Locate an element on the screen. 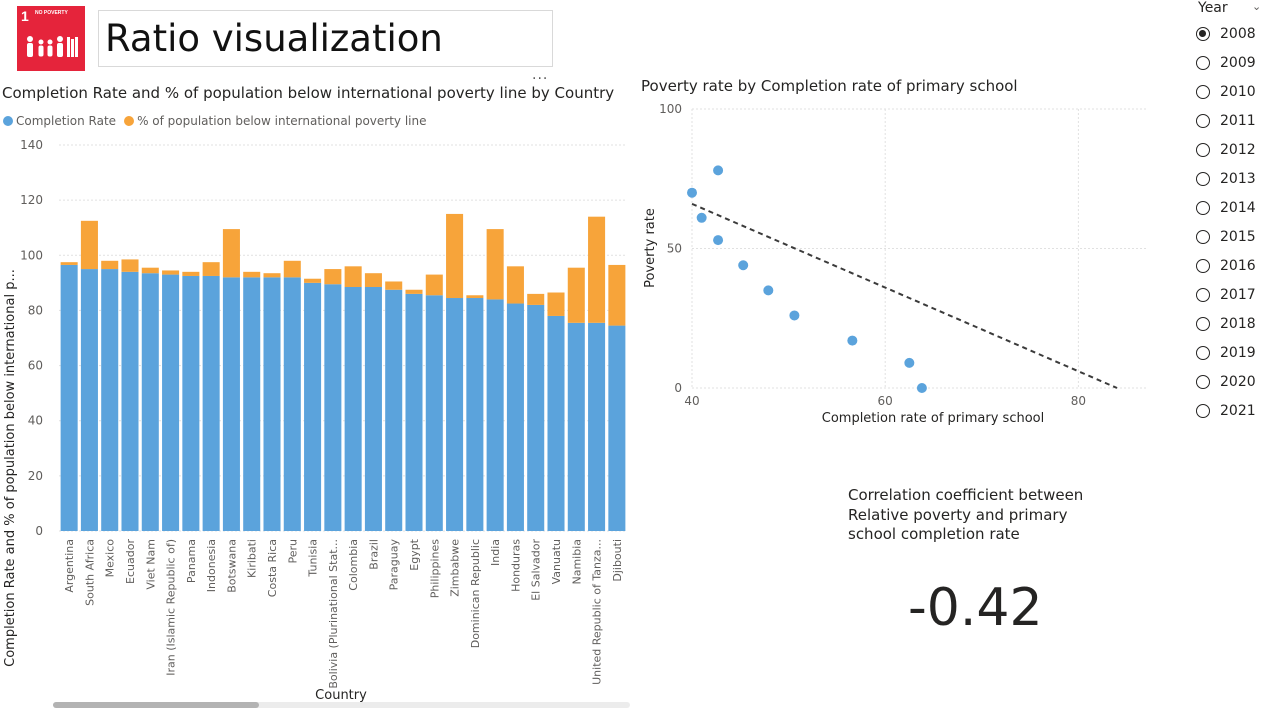  chevron-down-icon: ⌄ is located at coordinates (1257, 6).